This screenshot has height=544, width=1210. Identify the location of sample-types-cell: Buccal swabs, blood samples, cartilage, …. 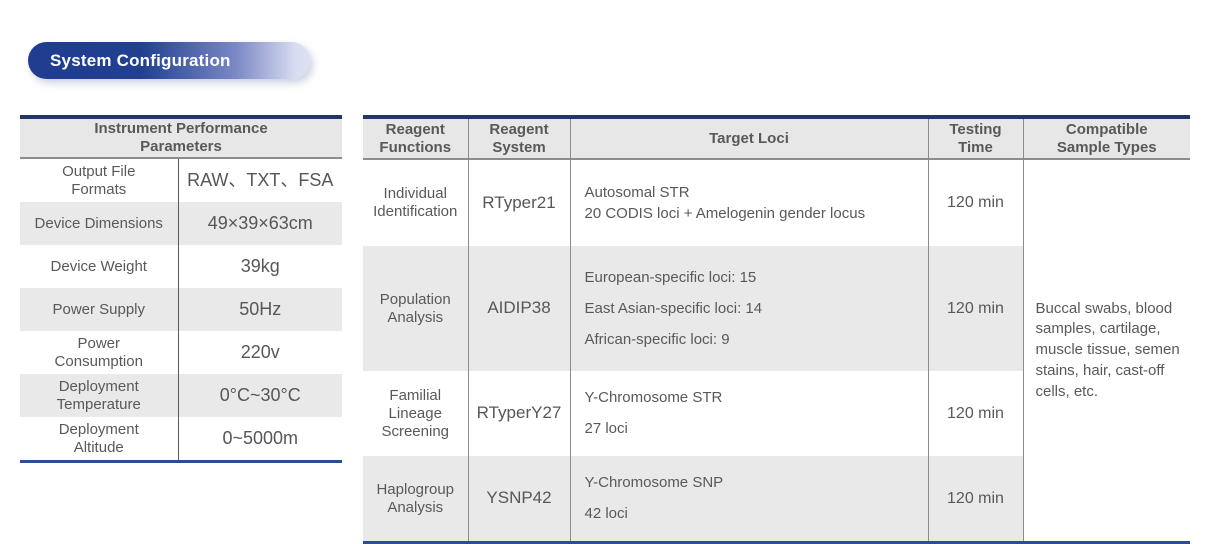
(1106, 351).